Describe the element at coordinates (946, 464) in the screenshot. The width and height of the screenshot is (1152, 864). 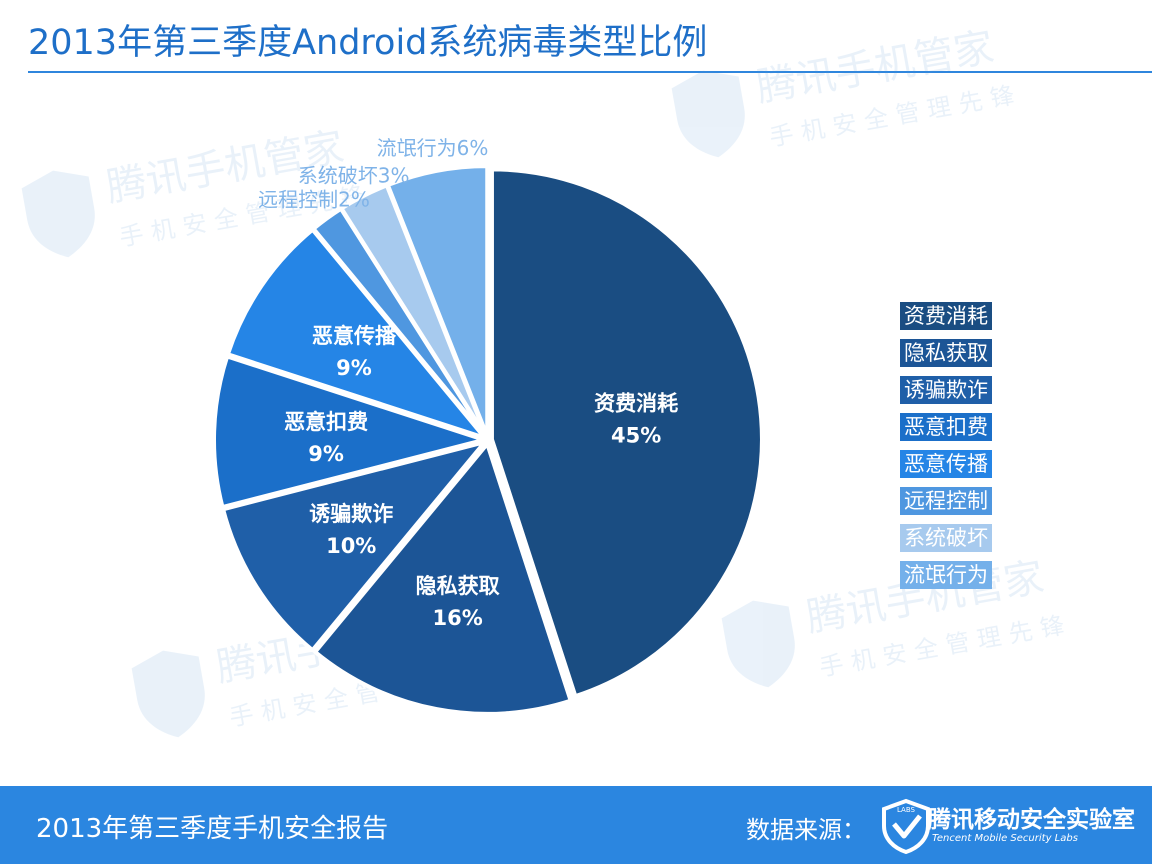
I see `legend-item: 恶意传播` at that location.